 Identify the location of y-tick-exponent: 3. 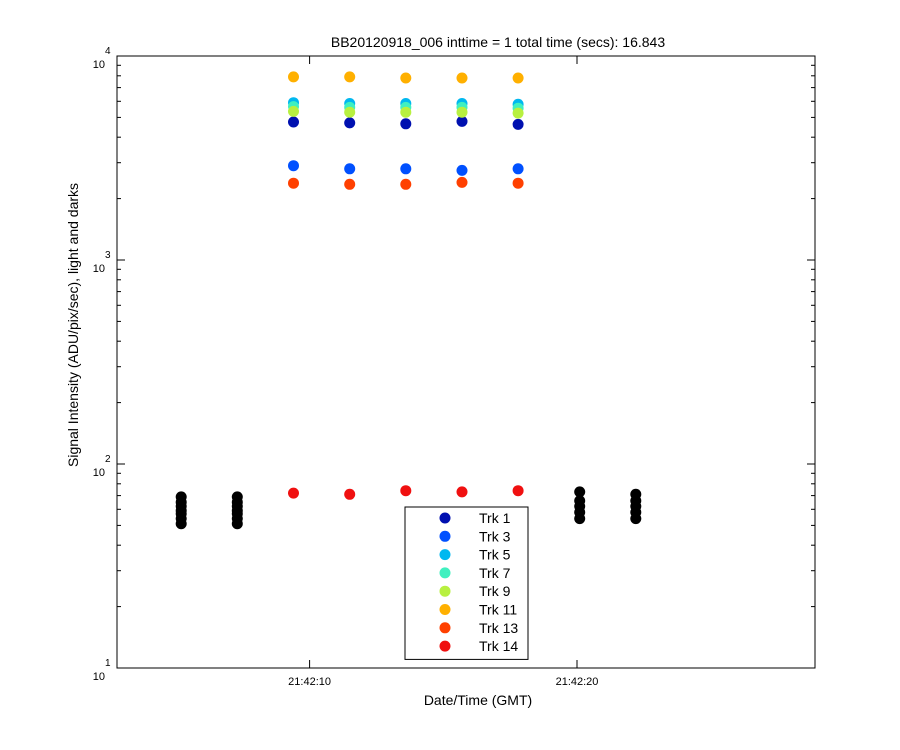
(108, 255).